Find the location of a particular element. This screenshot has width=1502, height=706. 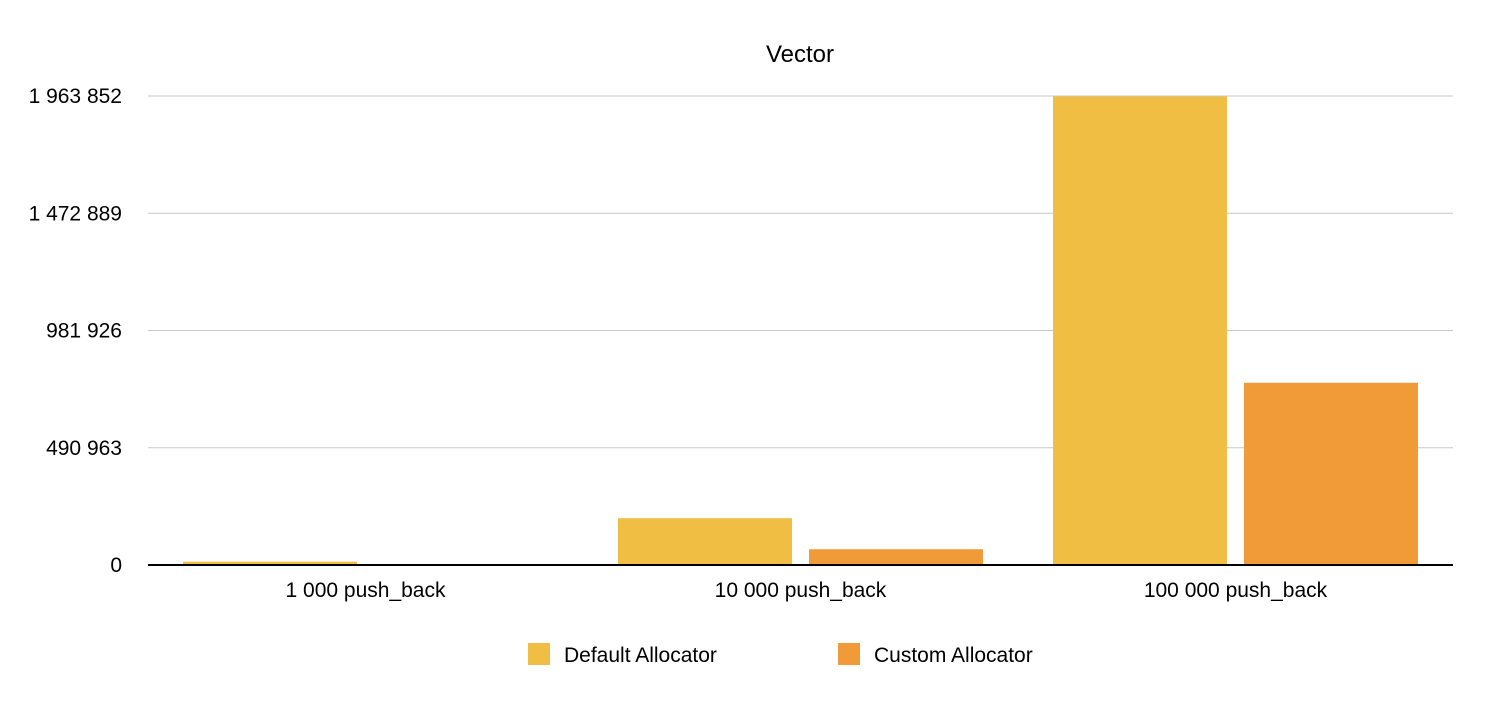

legend-label: Custom Allocator is located at coordinates (953, 655).